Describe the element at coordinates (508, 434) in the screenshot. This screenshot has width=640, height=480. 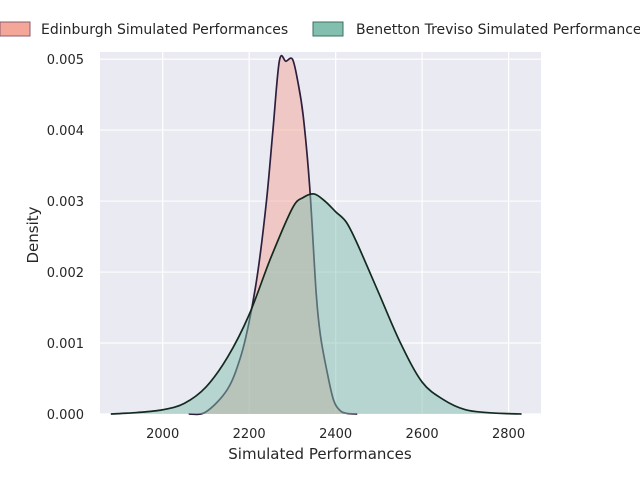
I see `x-tick-label: 2800` at that location.